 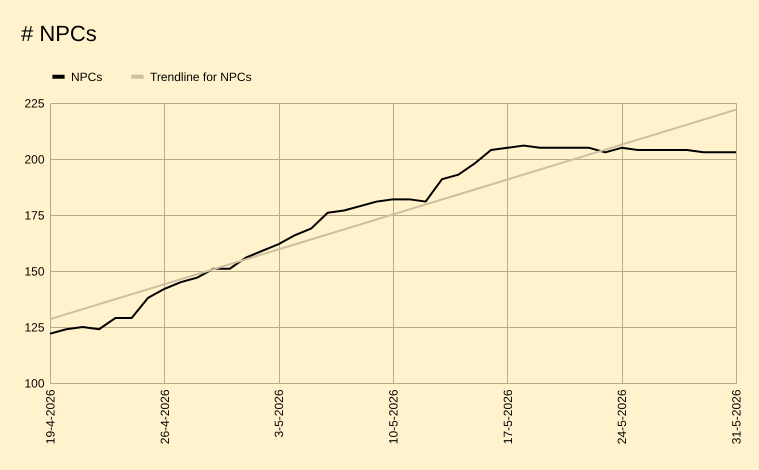 I want to click on y-tick-label: 125, so click(x=34, y=327).